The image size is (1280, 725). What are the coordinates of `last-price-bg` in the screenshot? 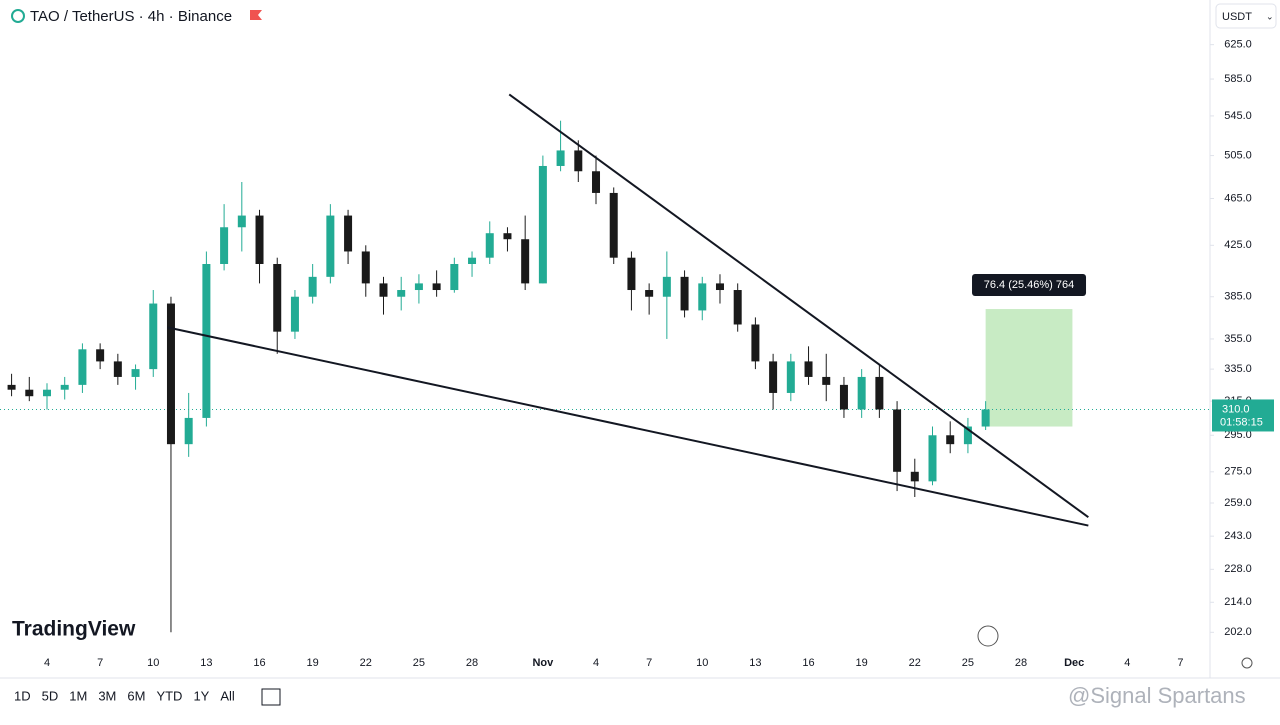 It's located at (1243, 415).